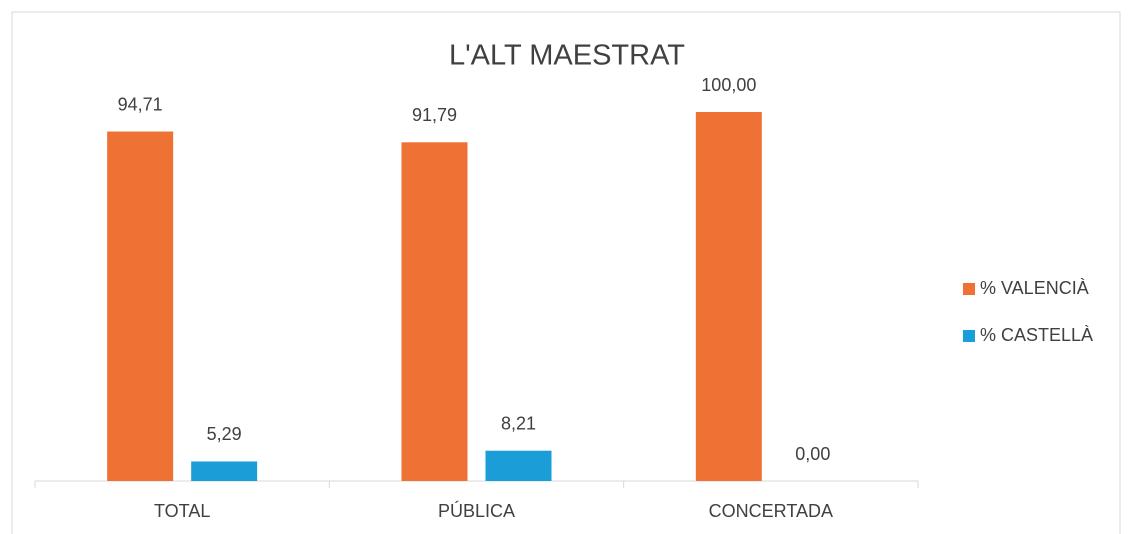  Describe the element at coordinates (518, 423) in the screenshot. I see `value-label: 8,21` at that location.